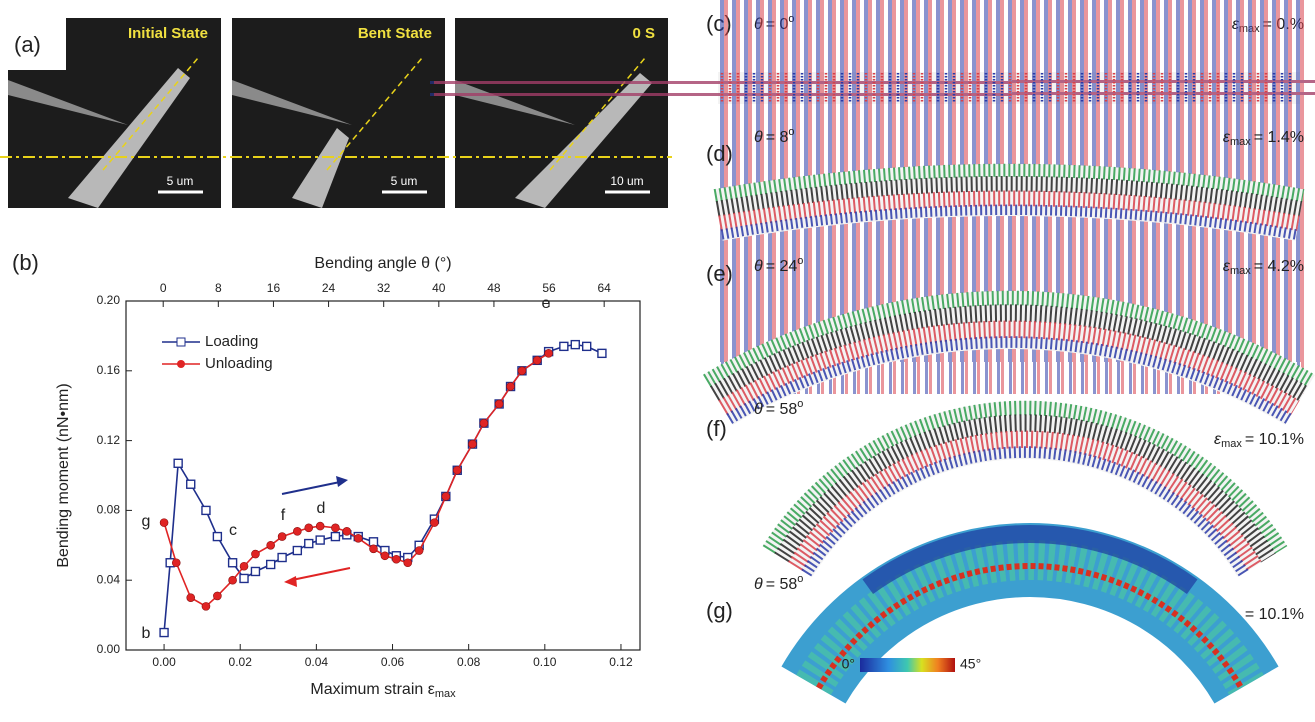 Image resolution: width=1315 pixels, height=722 pixels. Describe the element at coordinates (782, 409) in the screenshot. I see `theta-value: = 58` at that location.